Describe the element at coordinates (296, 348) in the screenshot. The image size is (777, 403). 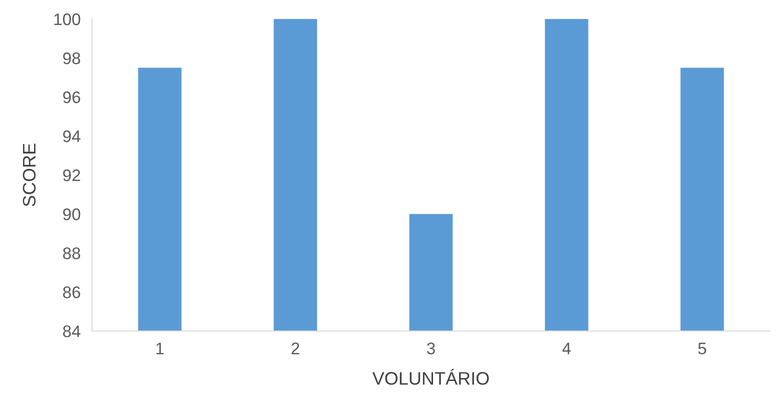
I see `x-tick-label: 2` at that location.